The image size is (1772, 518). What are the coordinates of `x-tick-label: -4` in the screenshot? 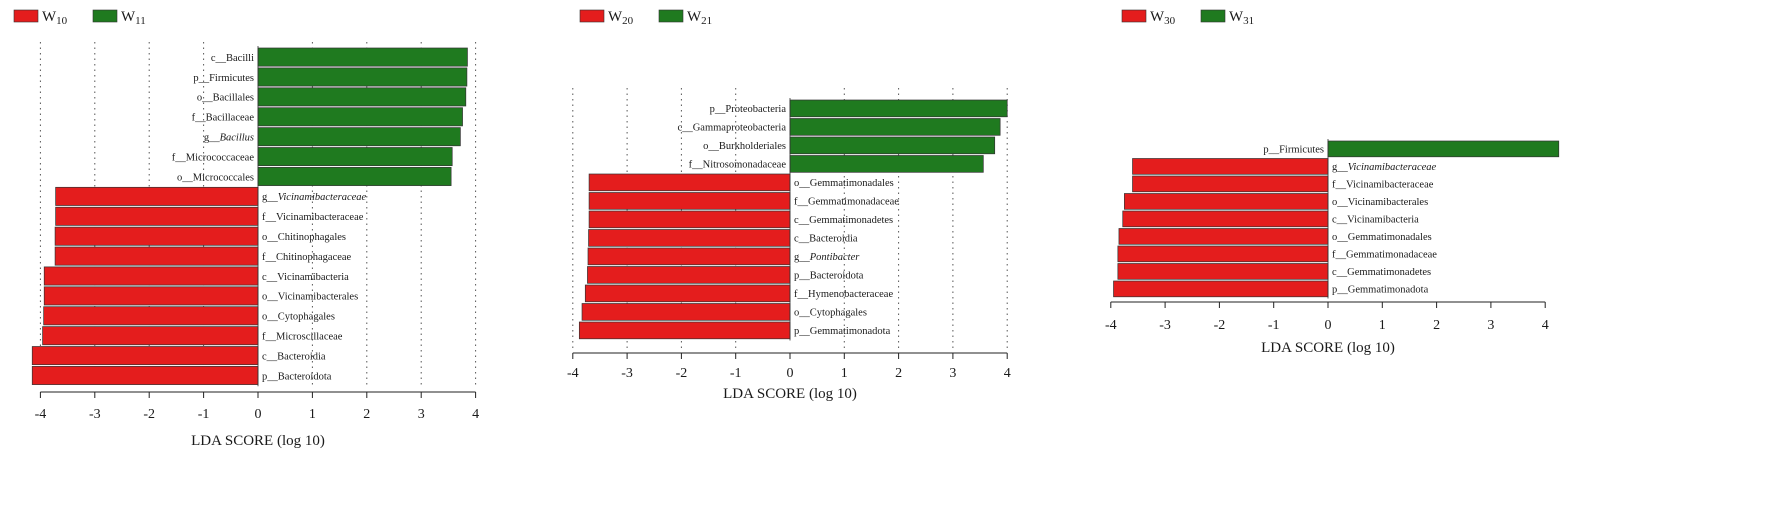 It's located at (1111, 325).